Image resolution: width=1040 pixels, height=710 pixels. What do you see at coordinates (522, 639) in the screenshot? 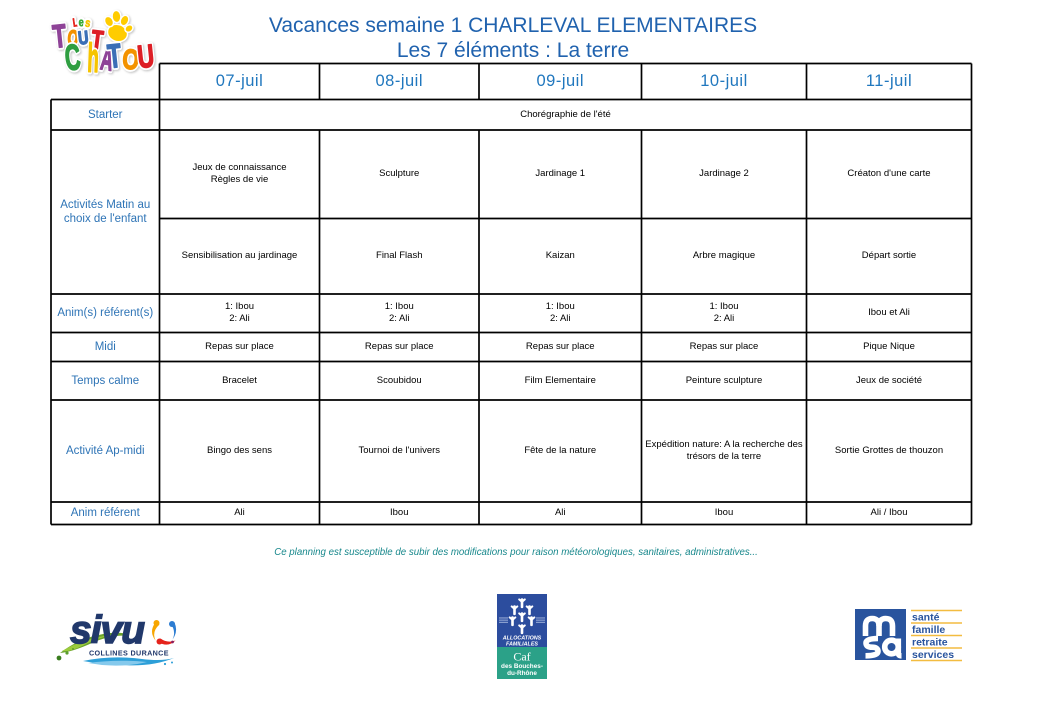
I see `svg-text: ALLOCATIONS` at bounding box center [522, 639].